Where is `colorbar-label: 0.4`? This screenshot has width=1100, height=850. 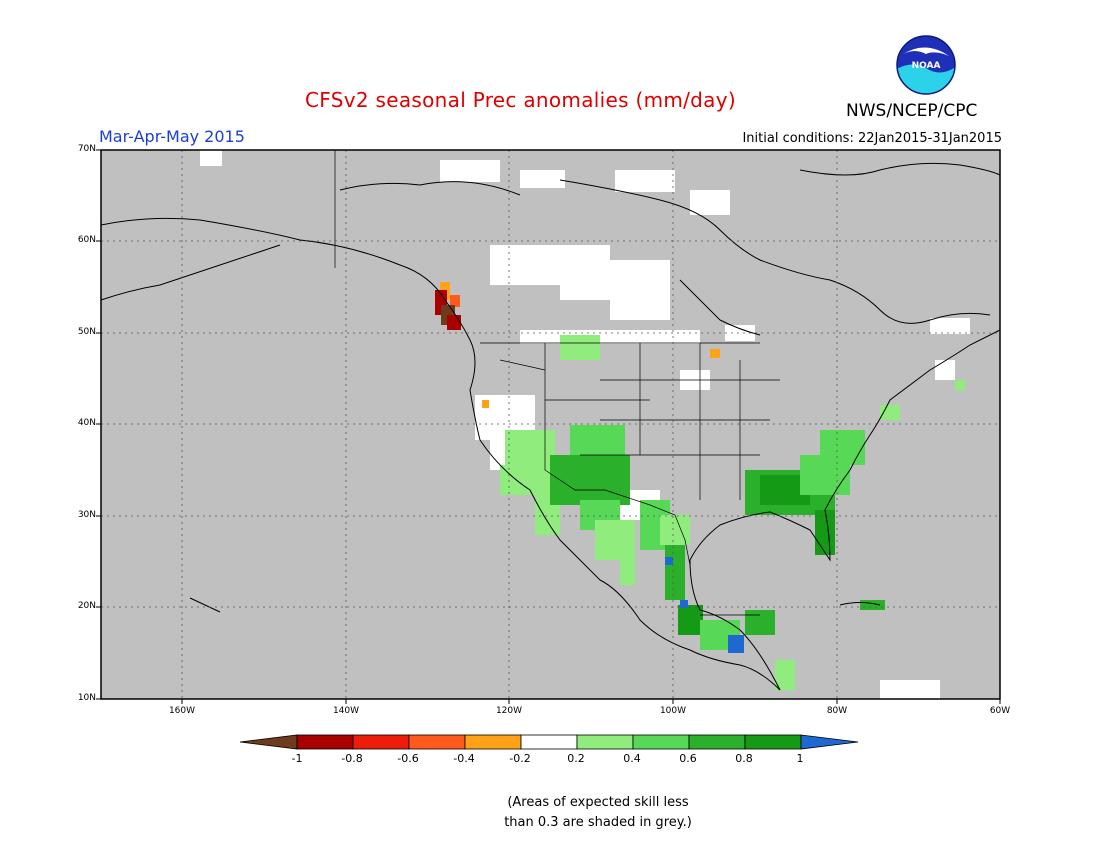
colorbar-label: 0.4 is located at coordinates (632, 758).